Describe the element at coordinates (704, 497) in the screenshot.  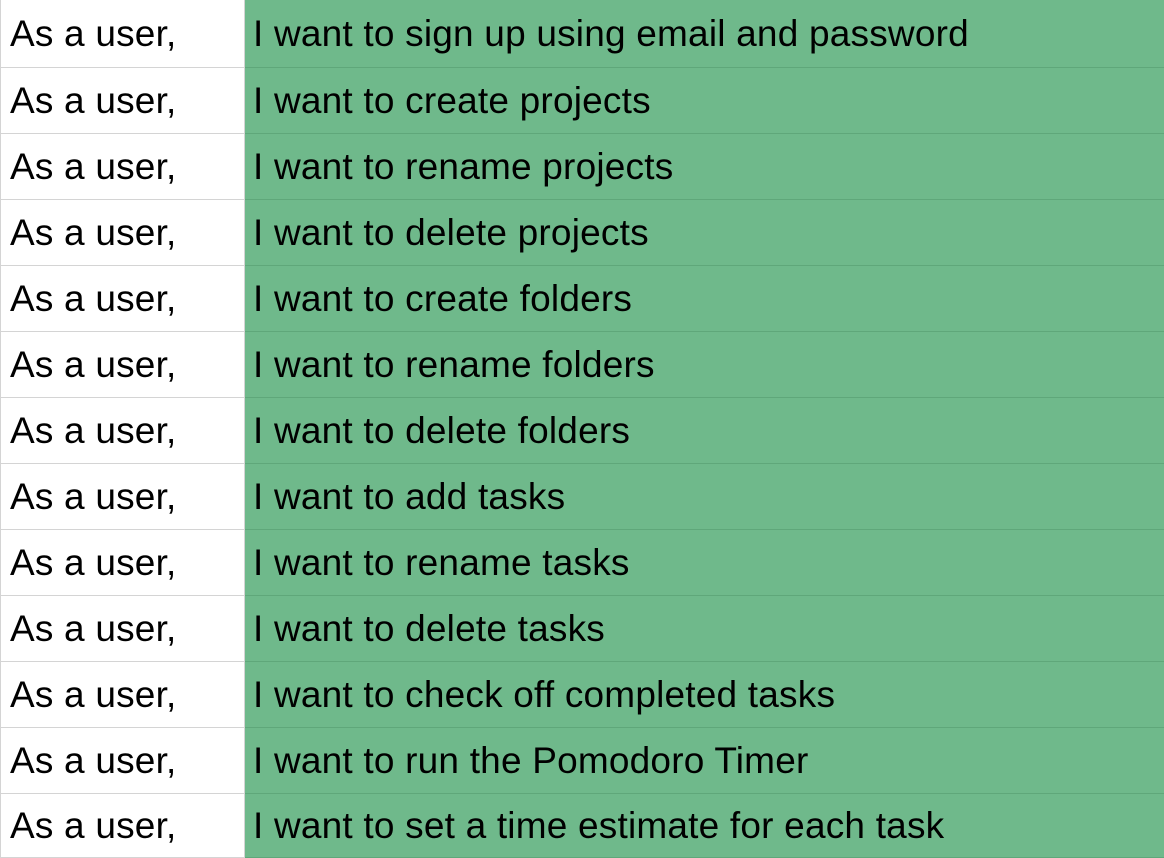
I see `story-cell: I want to add tasks` at that location.